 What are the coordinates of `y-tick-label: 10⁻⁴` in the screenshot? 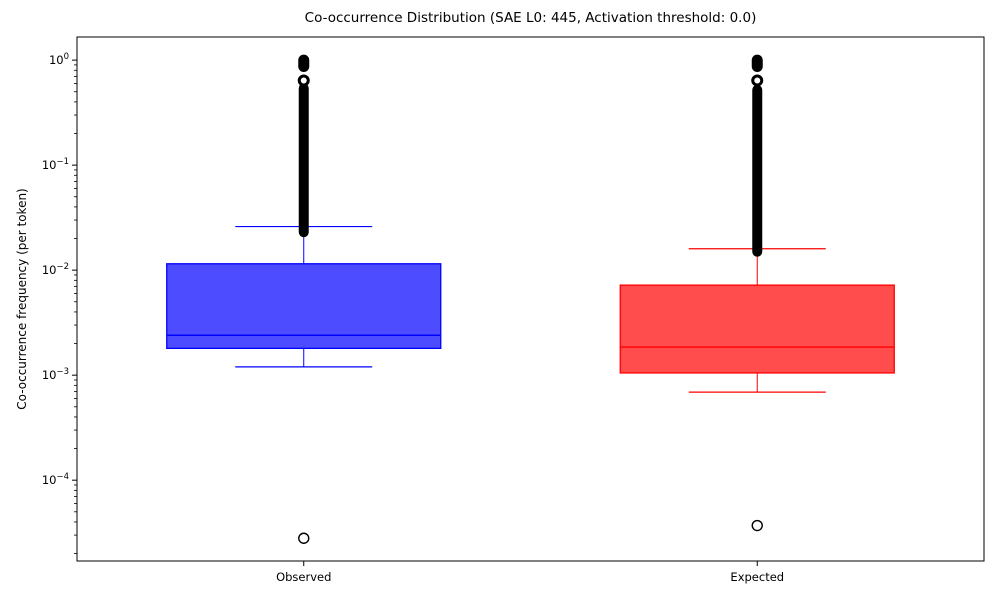 It's located at (55, 479).